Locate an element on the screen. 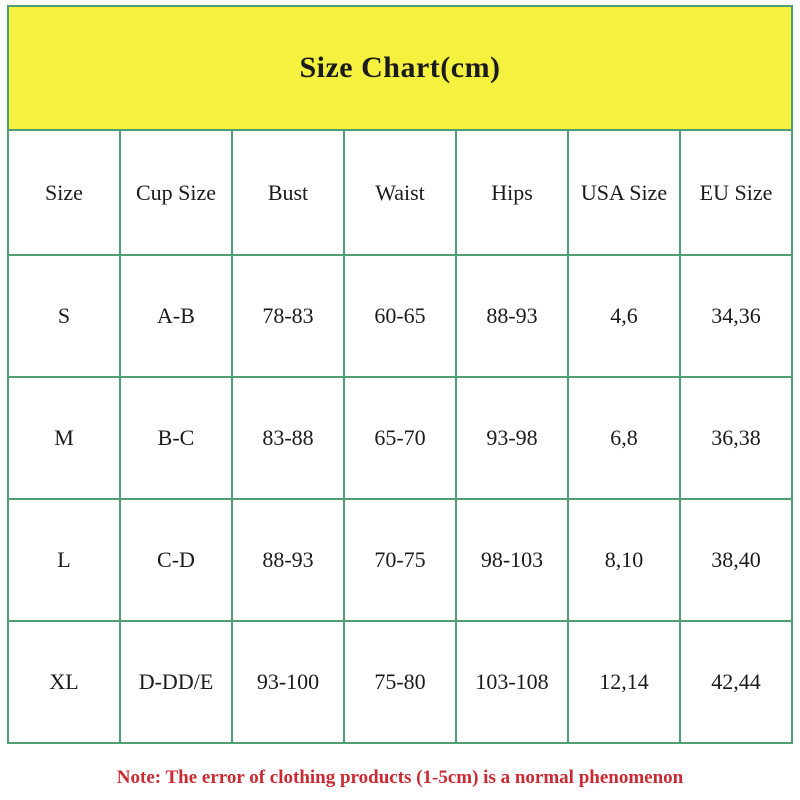 The image size is (800, 800). cell-hips: 103-108 is located at coordinates (512, 682).